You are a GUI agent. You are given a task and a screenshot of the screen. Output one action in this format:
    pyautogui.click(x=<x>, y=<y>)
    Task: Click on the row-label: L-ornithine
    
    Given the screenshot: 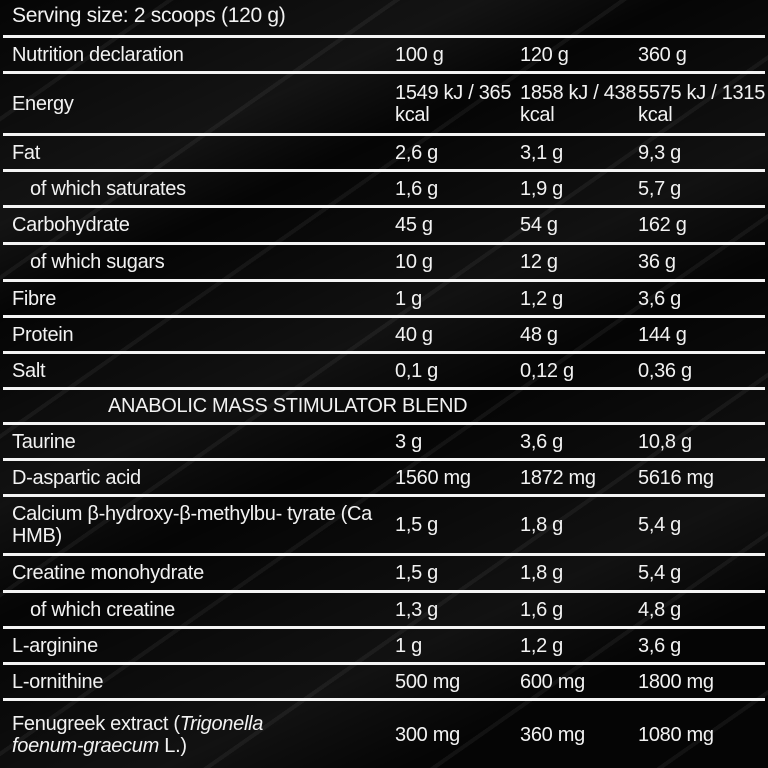 What is the action you would take?
    pyautogui.click(x=58, y=681)
    